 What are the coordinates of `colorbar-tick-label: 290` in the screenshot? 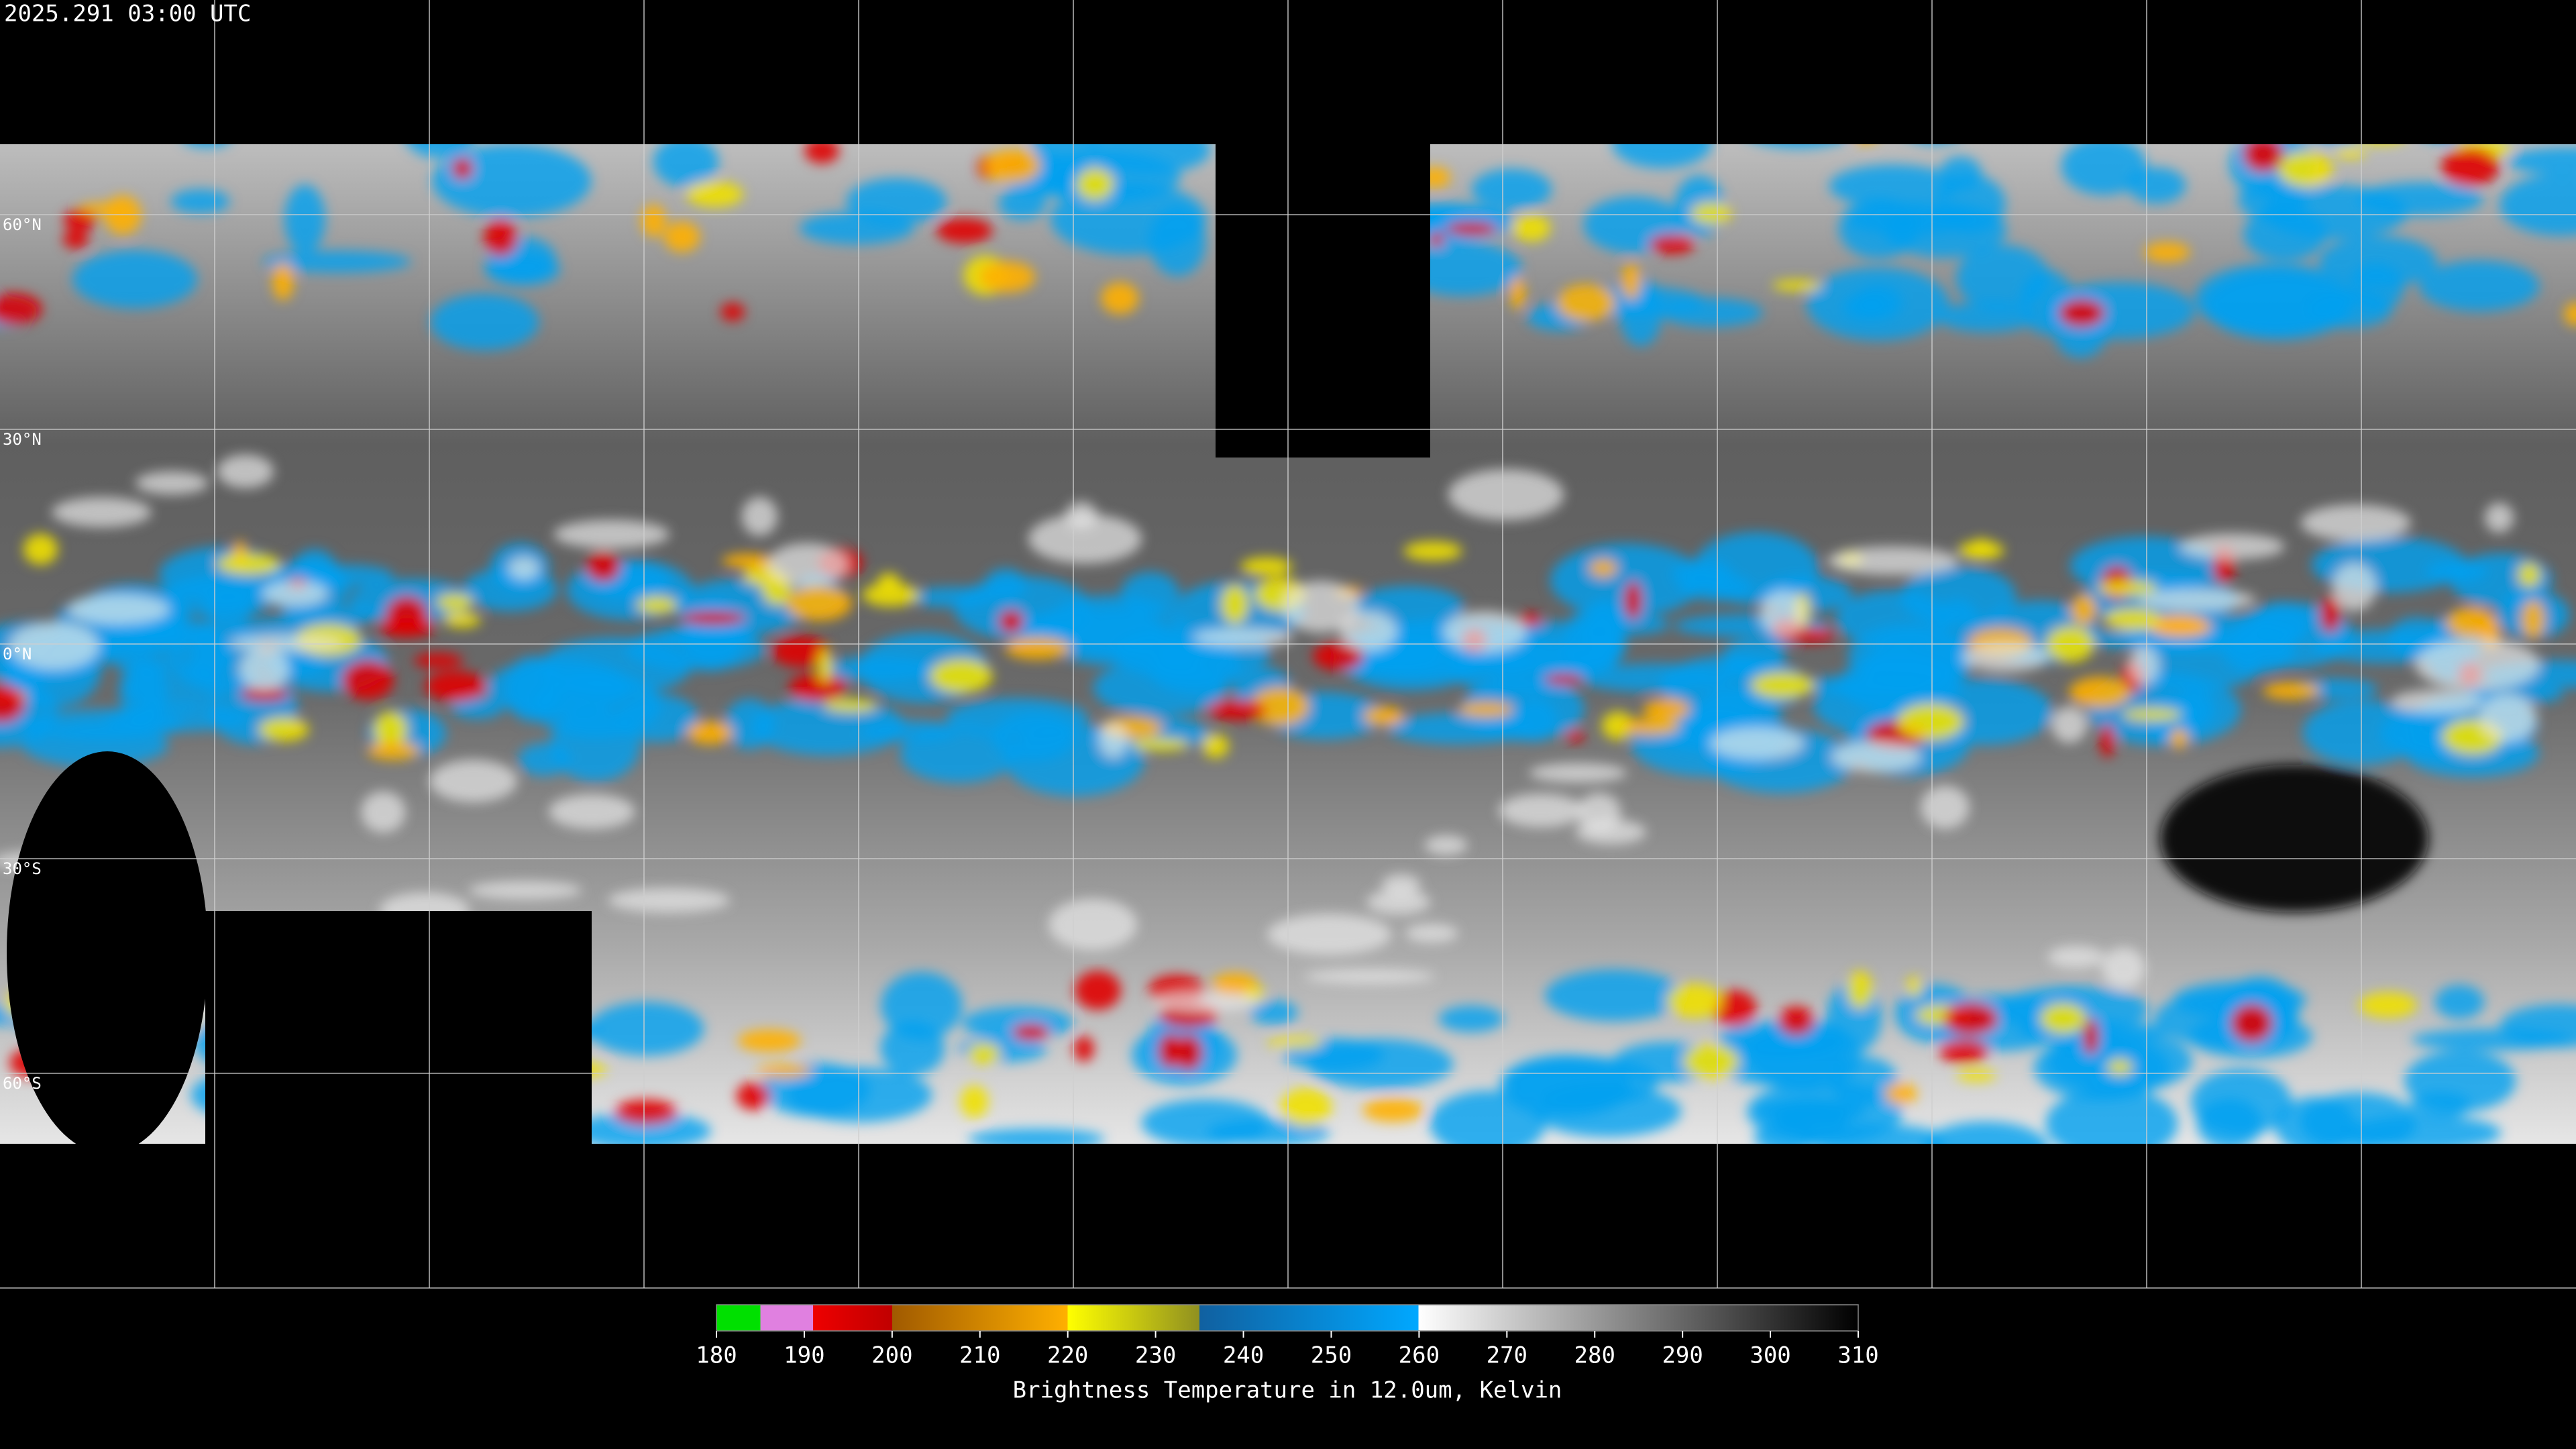 It's located at (1682, 1355).